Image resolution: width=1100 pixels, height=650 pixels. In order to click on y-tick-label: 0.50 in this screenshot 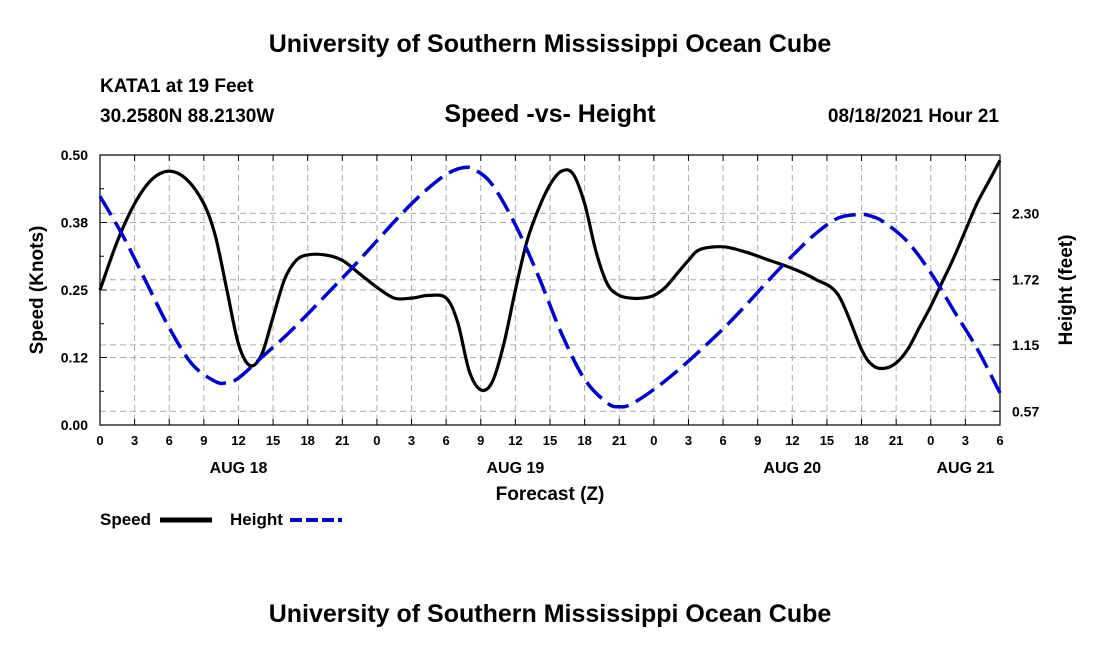, I will do `click(74, 155)`.